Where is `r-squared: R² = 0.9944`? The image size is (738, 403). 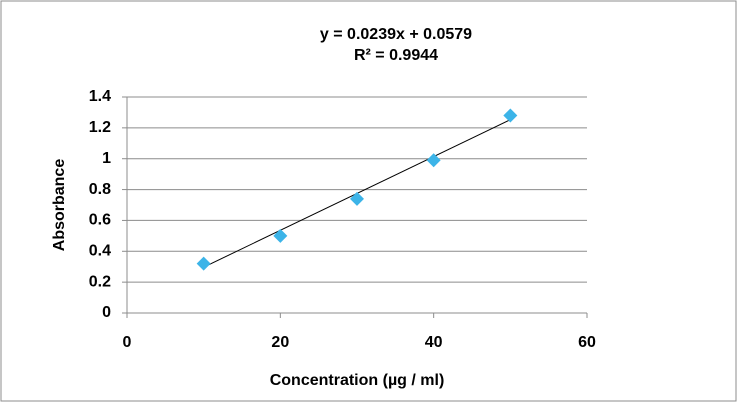 r-squared: R² = 0.9944 is located at coordinates (396, 55).